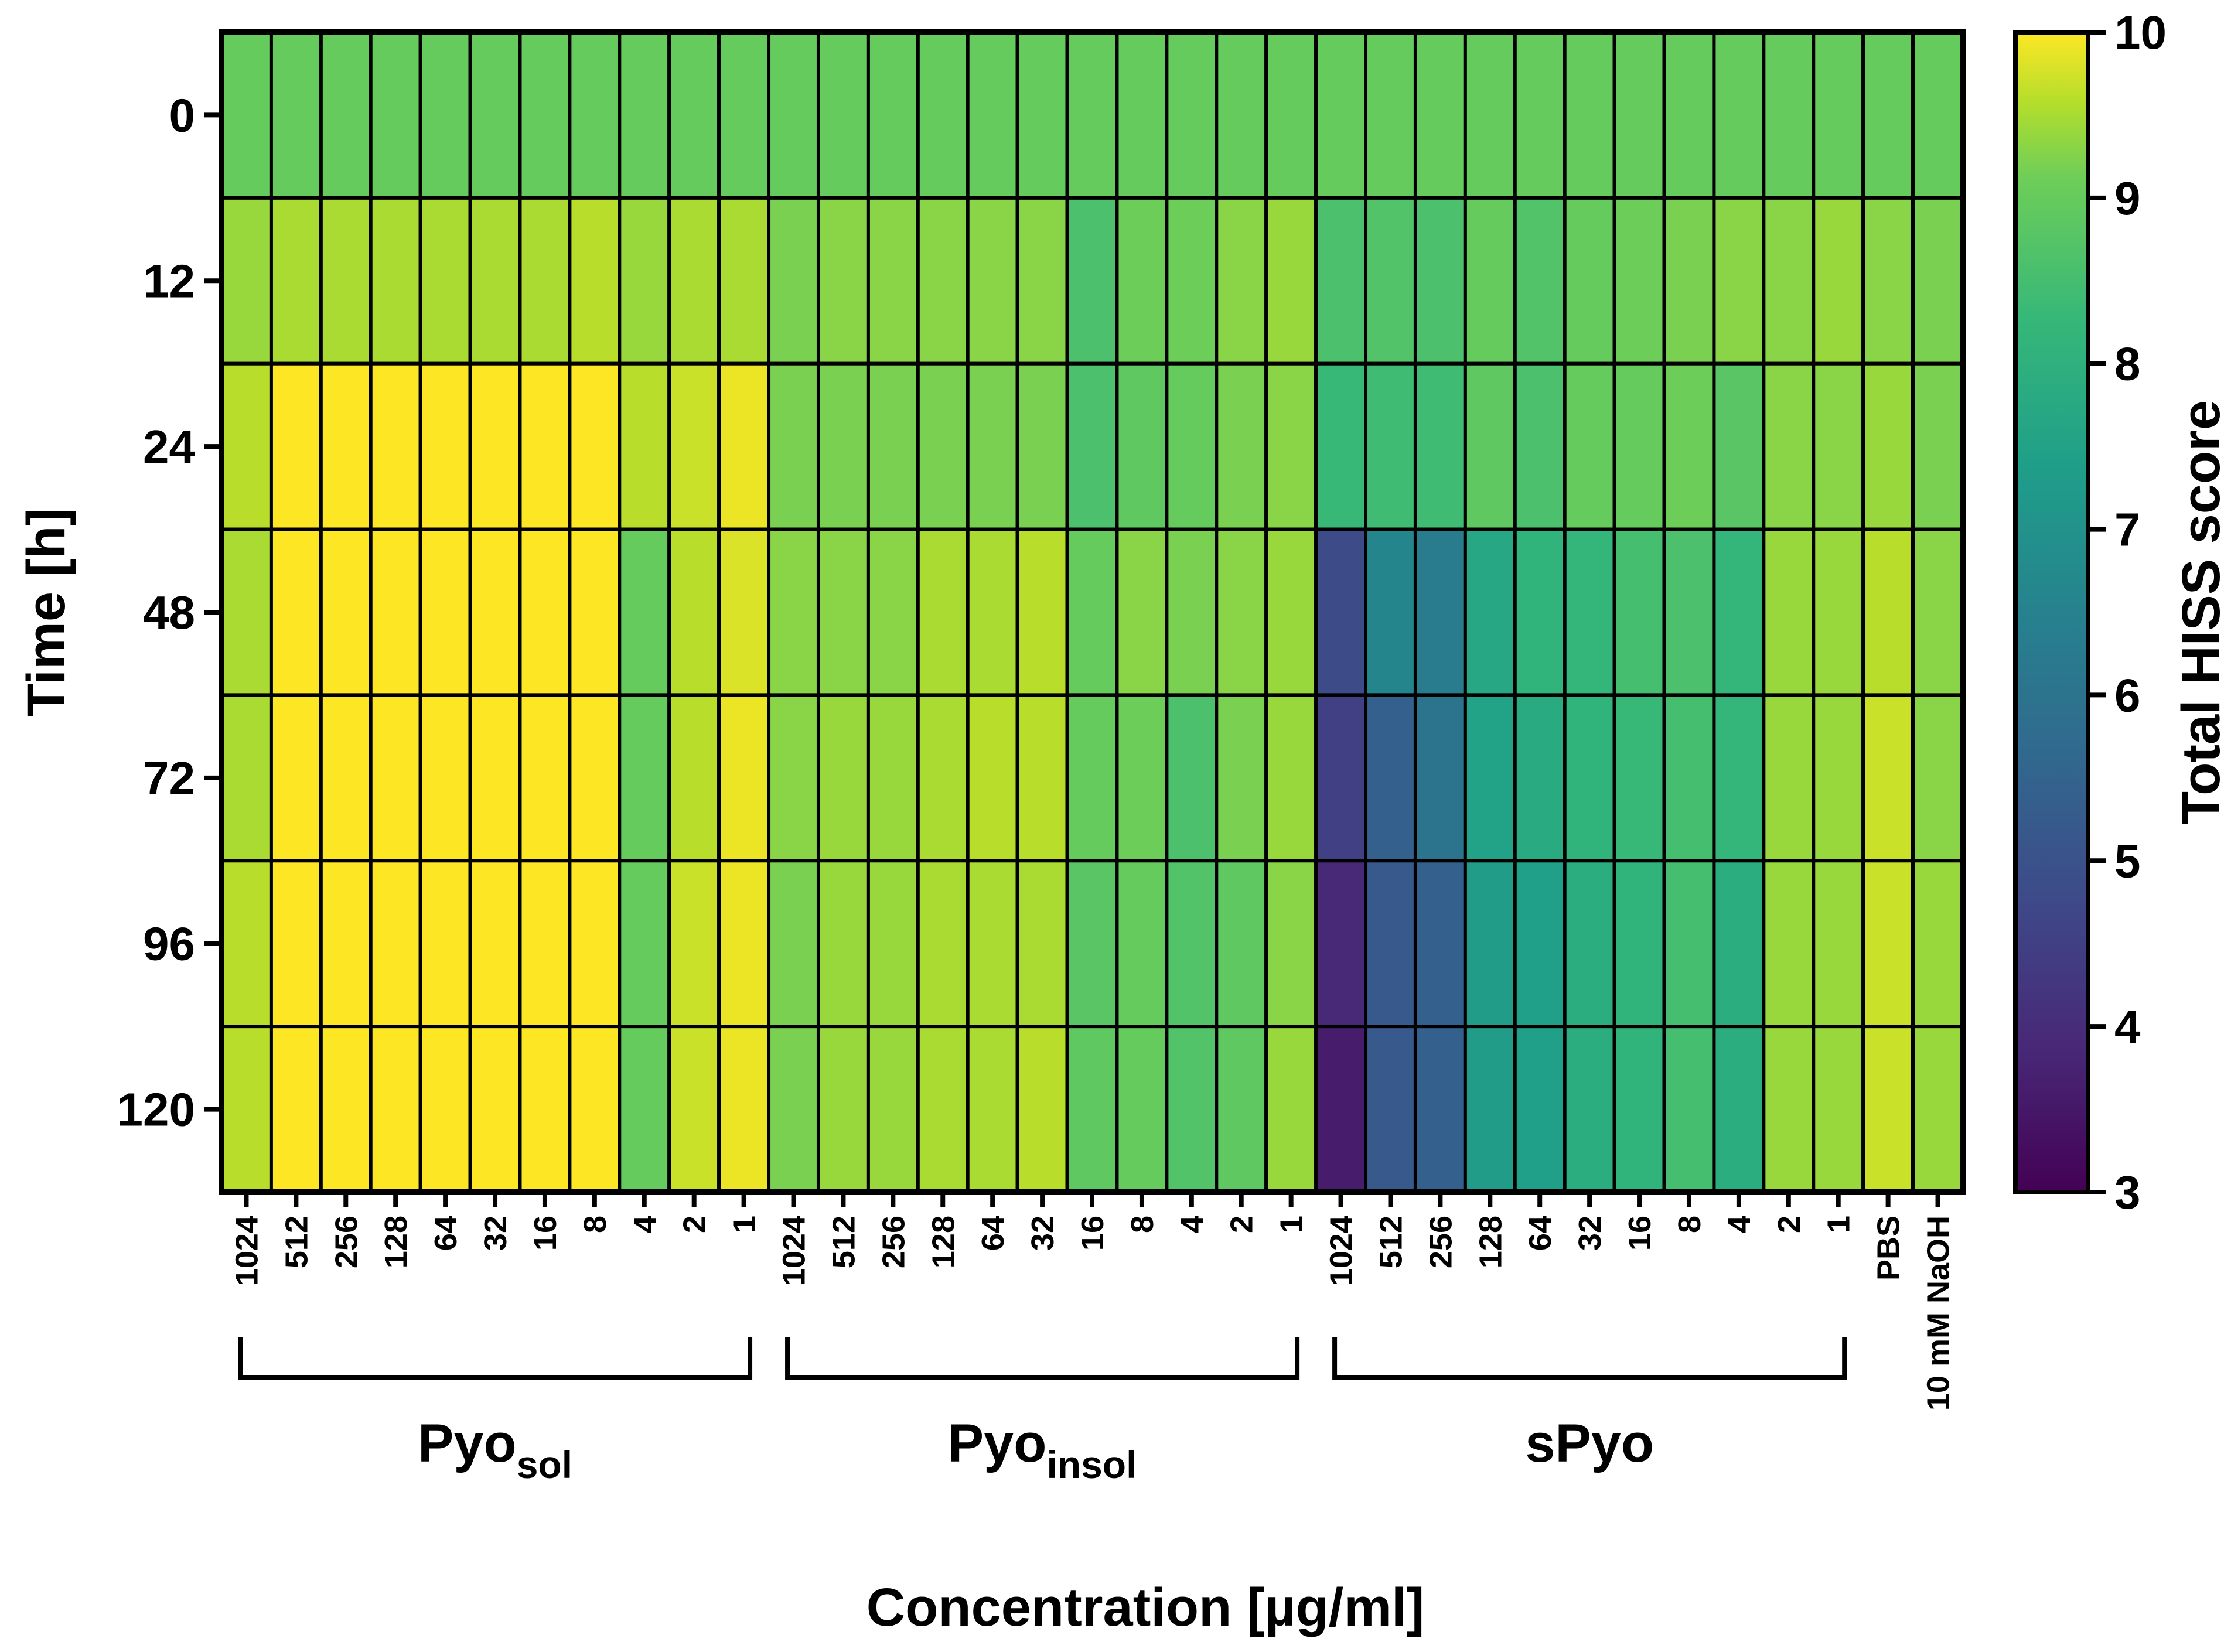  I want to click on y-axis-title: Time [h], so click(46, 612).